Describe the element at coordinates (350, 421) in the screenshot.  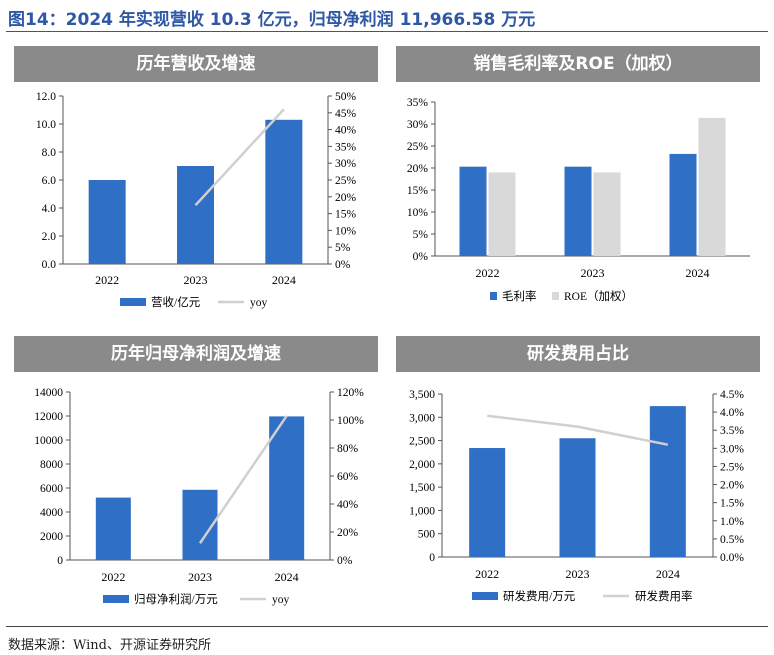
I see `y-tick-label-right: 100%` at that location.